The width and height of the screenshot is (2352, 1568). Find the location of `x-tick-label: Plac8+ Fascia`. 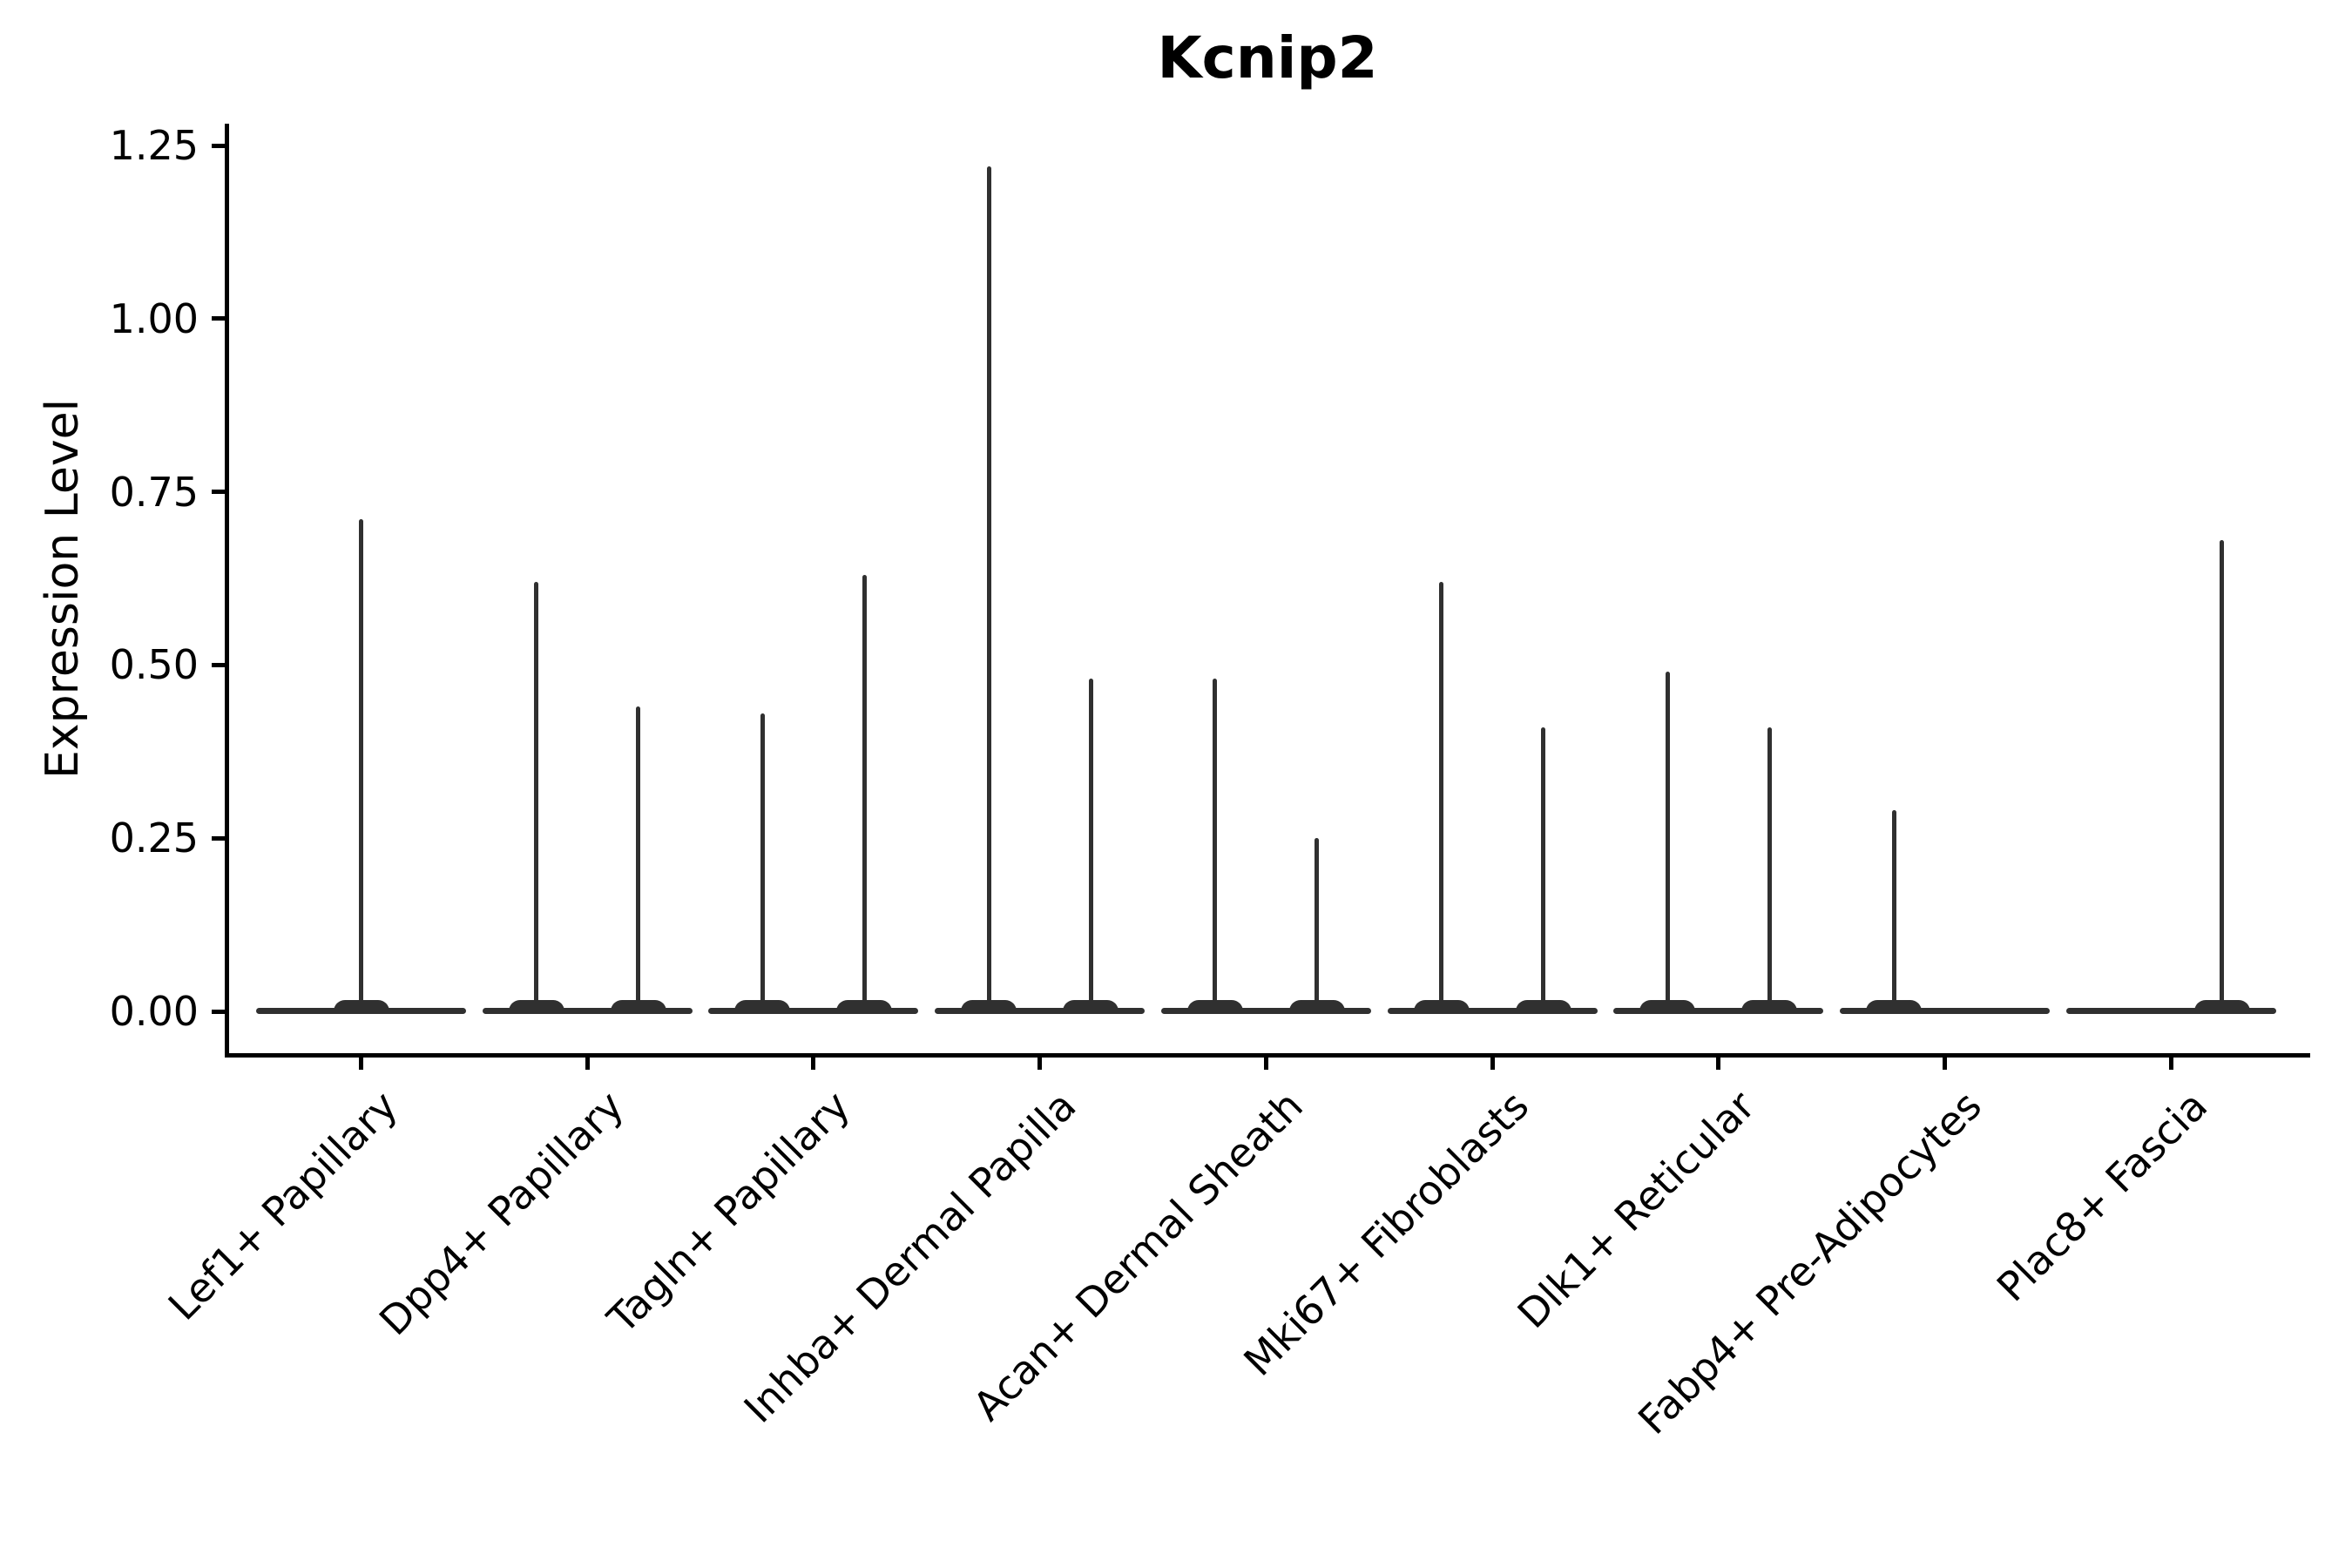

x-tick-label: Plac8+ Fascia is located at coordinates (2102, 1196).